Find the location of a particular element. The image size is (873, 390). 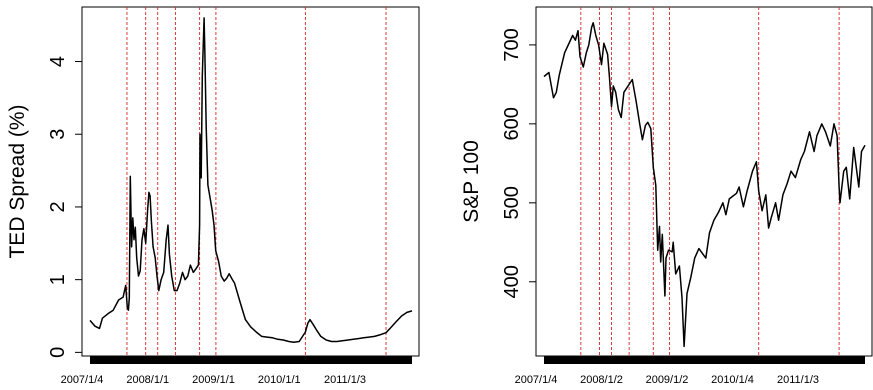

y-tick-label: 4 is located at coordinates (58, 61).